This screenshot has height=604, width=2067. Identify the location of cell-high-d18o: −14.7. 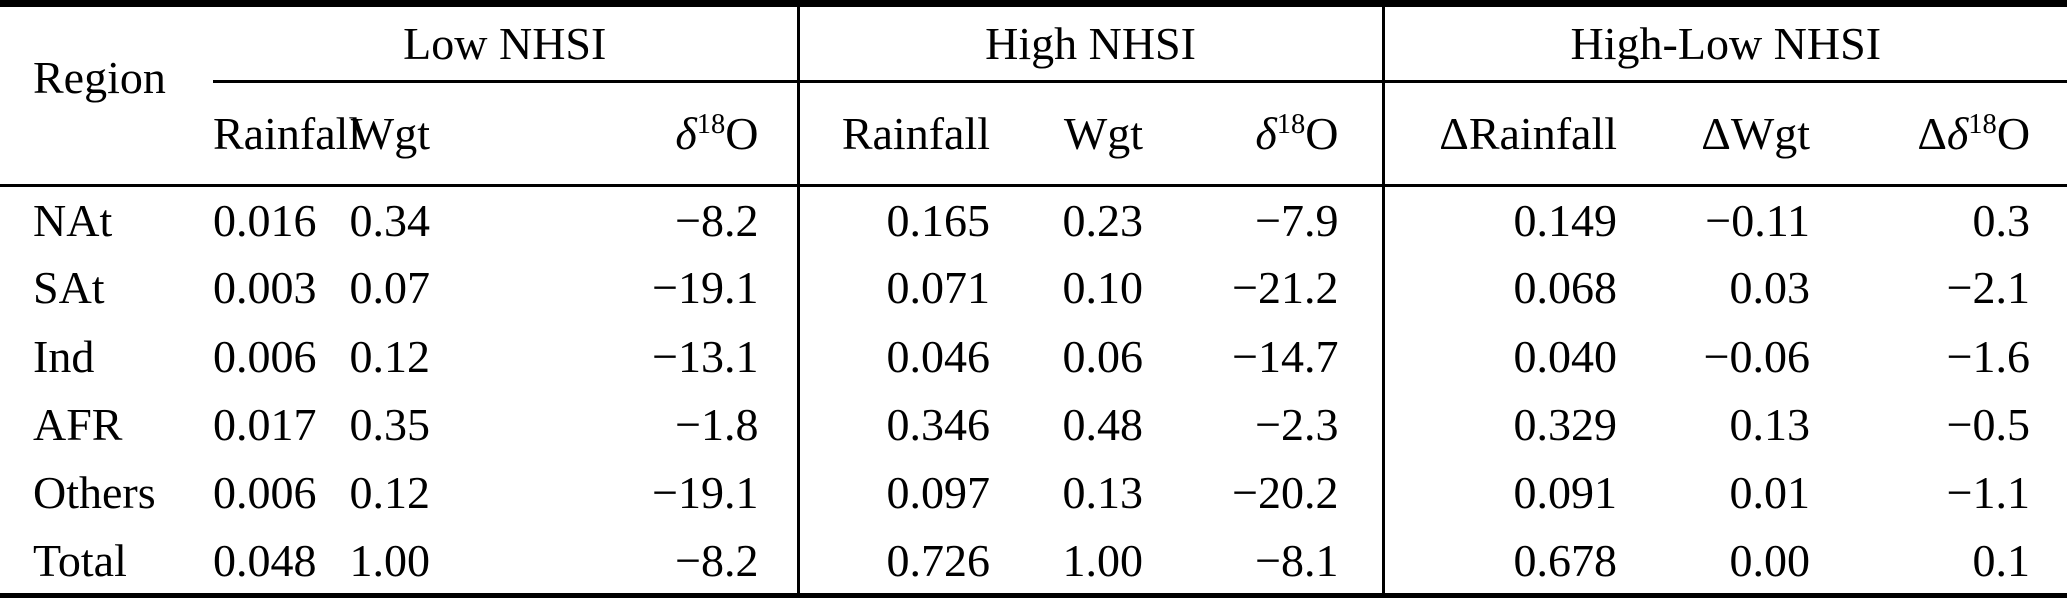
(1285, 356).